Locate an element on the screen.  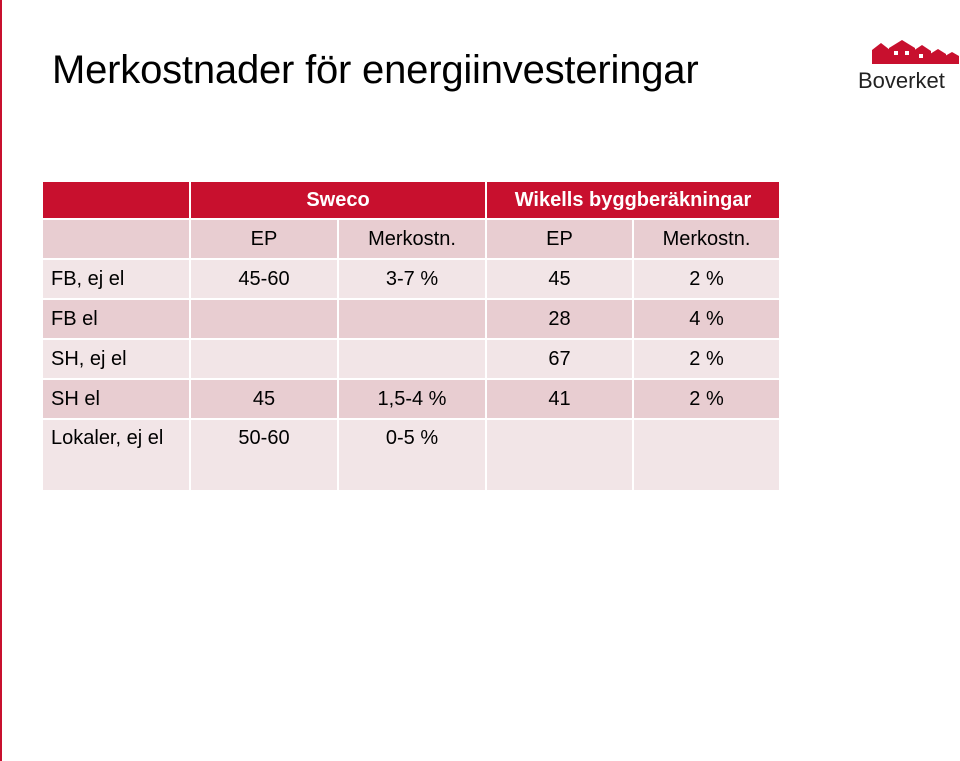
table-row: Lokaler, ej el 50-60 0-5 % is located at coordinates (411, 455).